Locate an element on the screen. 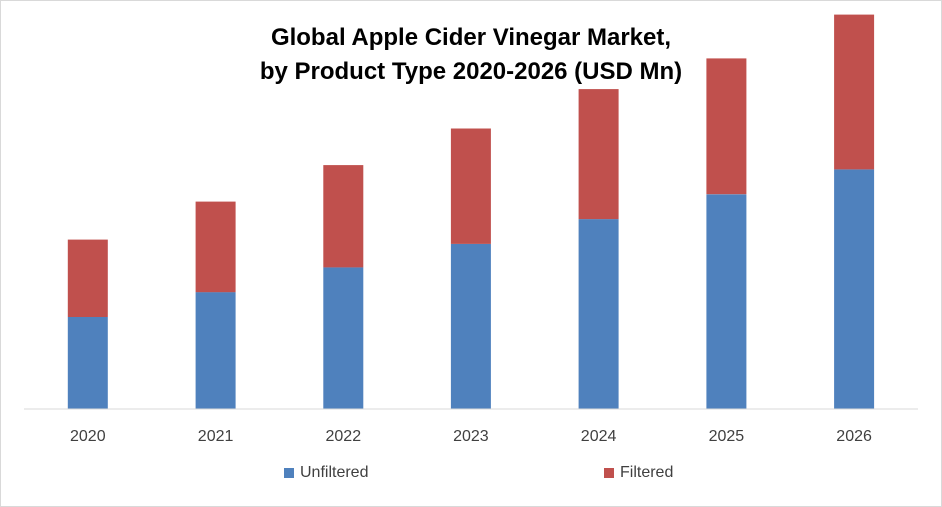  bar-filtered-2020 is located at coordinates (87, 278).